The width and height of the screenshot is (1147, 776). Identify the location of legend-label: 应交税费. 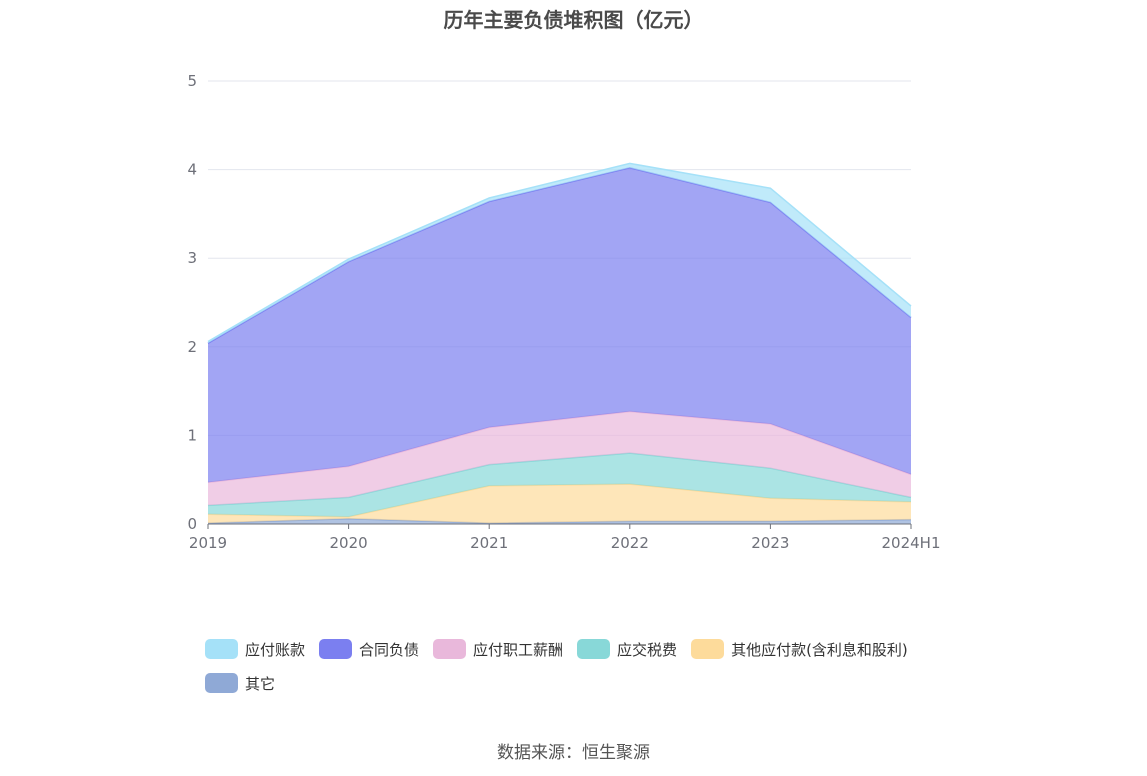
(647, 649).